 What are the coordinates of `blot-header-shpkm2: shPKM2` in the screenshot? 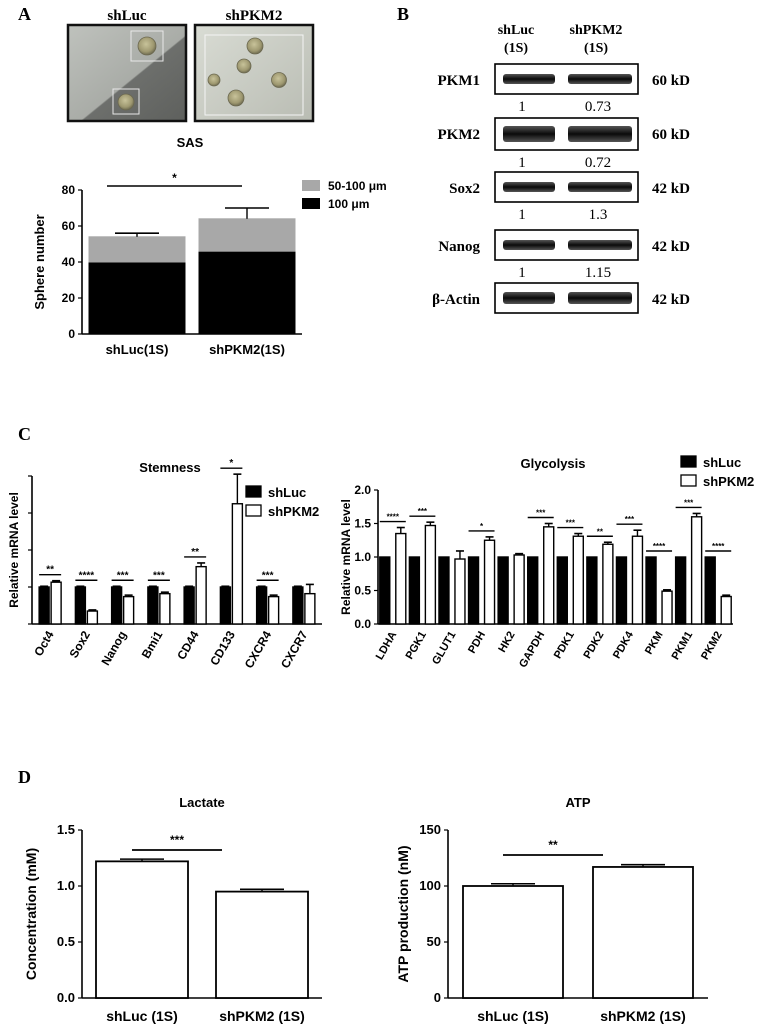 It's located at (596, 30).